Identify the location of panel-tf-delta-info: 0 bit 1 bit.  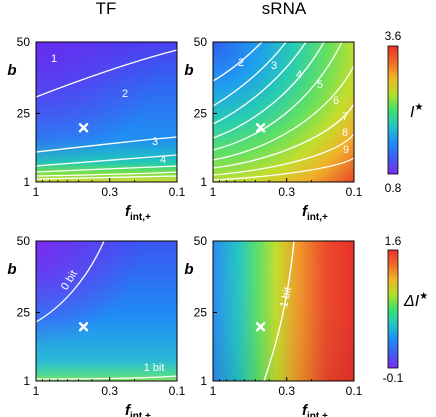
(106, 311).